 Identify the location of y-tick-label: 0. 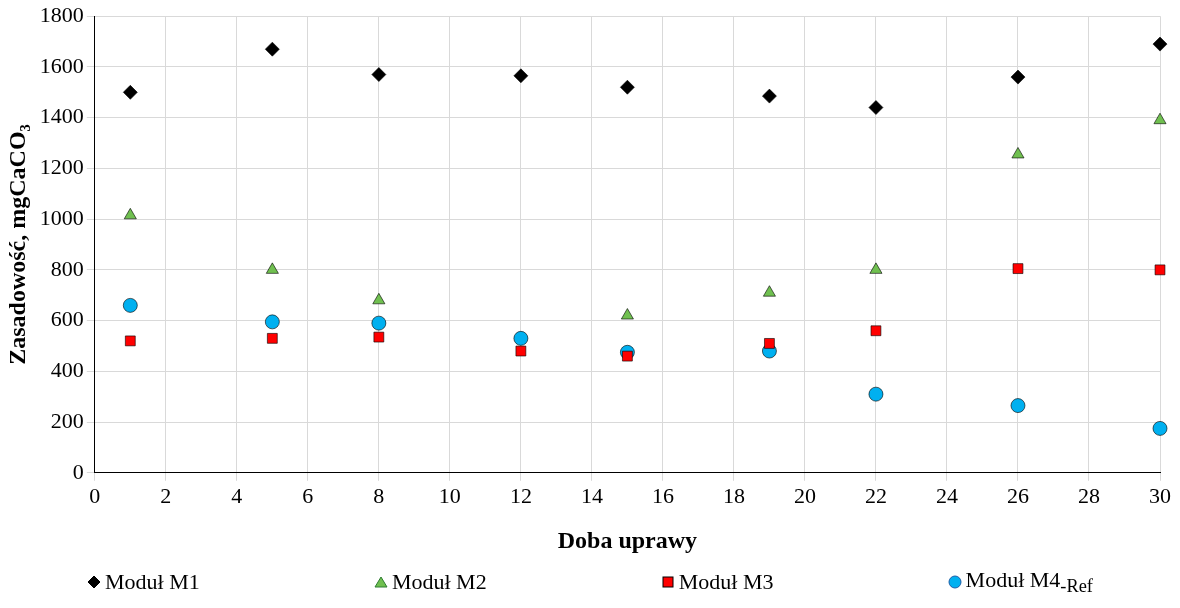
(78, 471).